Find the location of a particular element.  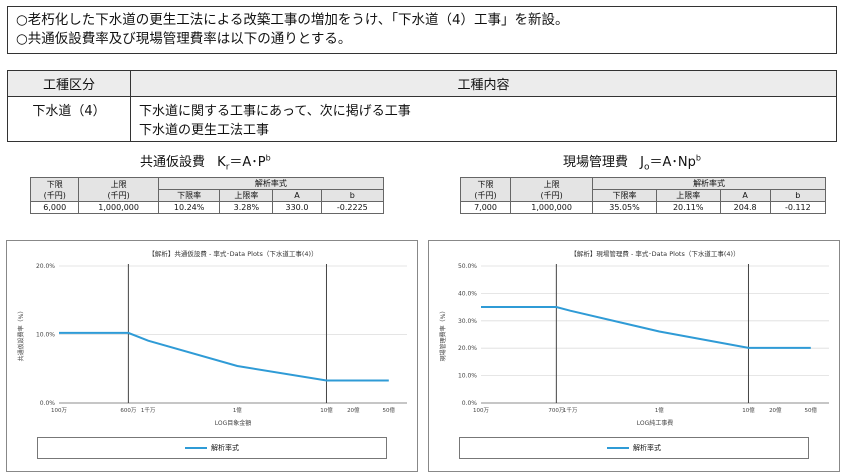

right-legend-label: 解析率式 is located at coordinates (647, 448).